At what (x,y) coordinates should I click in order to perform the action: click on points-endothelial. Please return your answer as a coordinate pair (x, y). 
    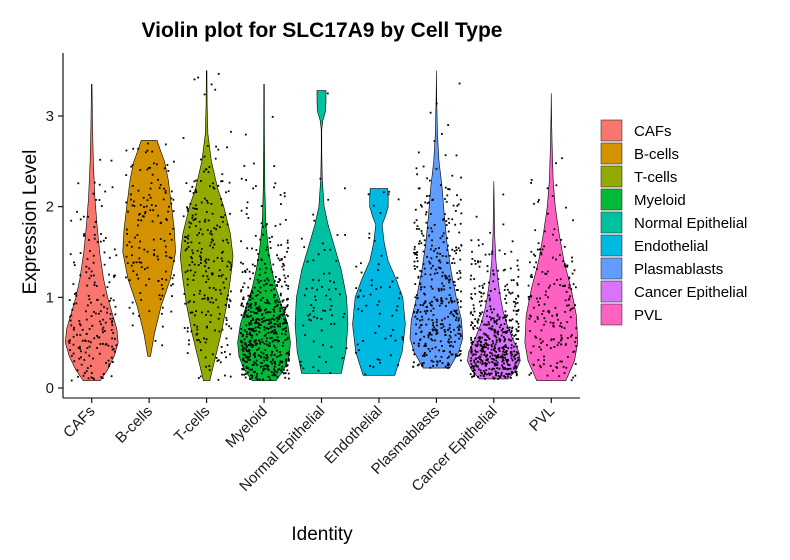
    Looking at the image, I should click on (379, 283).